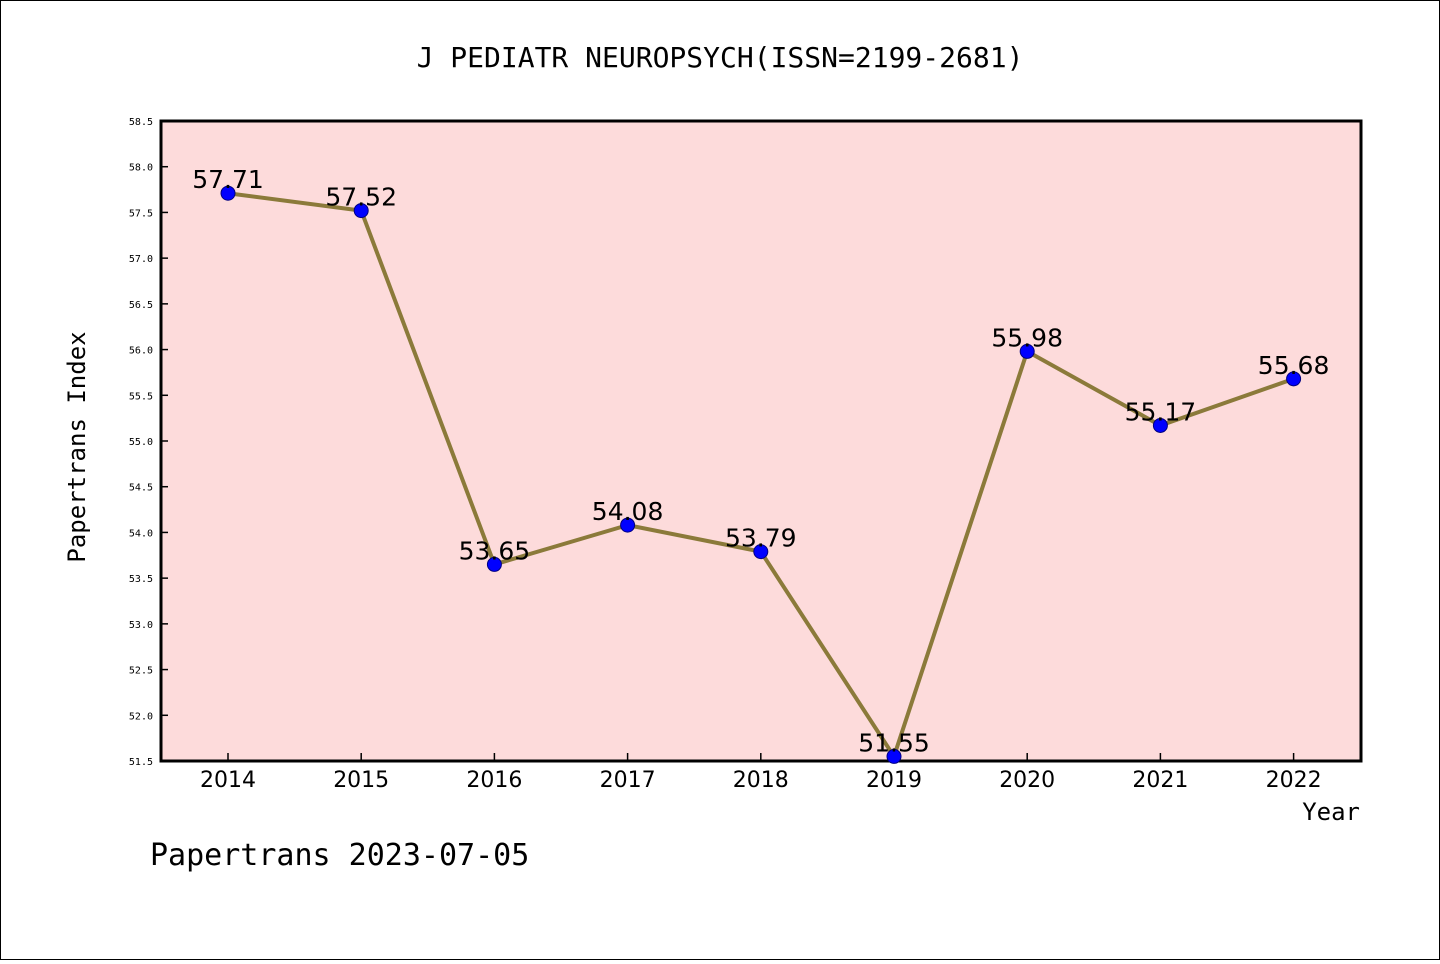  What do you see at coordinates (495, 550) in the screenshot?
I see `data-label: 53.65` at bounding box center [495, 550].